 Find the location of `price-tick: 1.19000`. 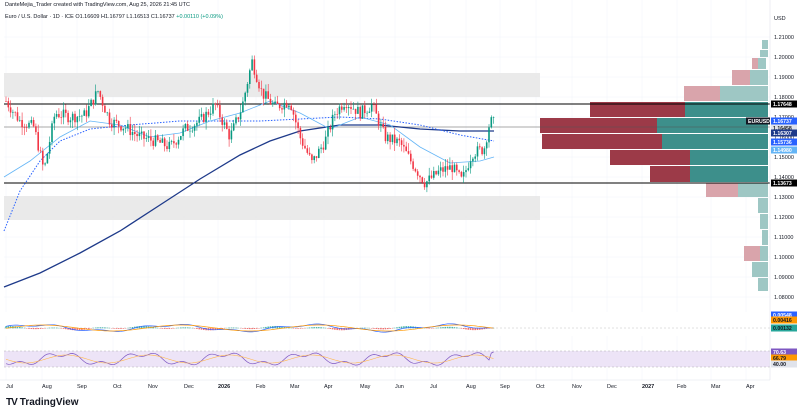

price-tick: 1.19000 is located at coordinates (784, 78).